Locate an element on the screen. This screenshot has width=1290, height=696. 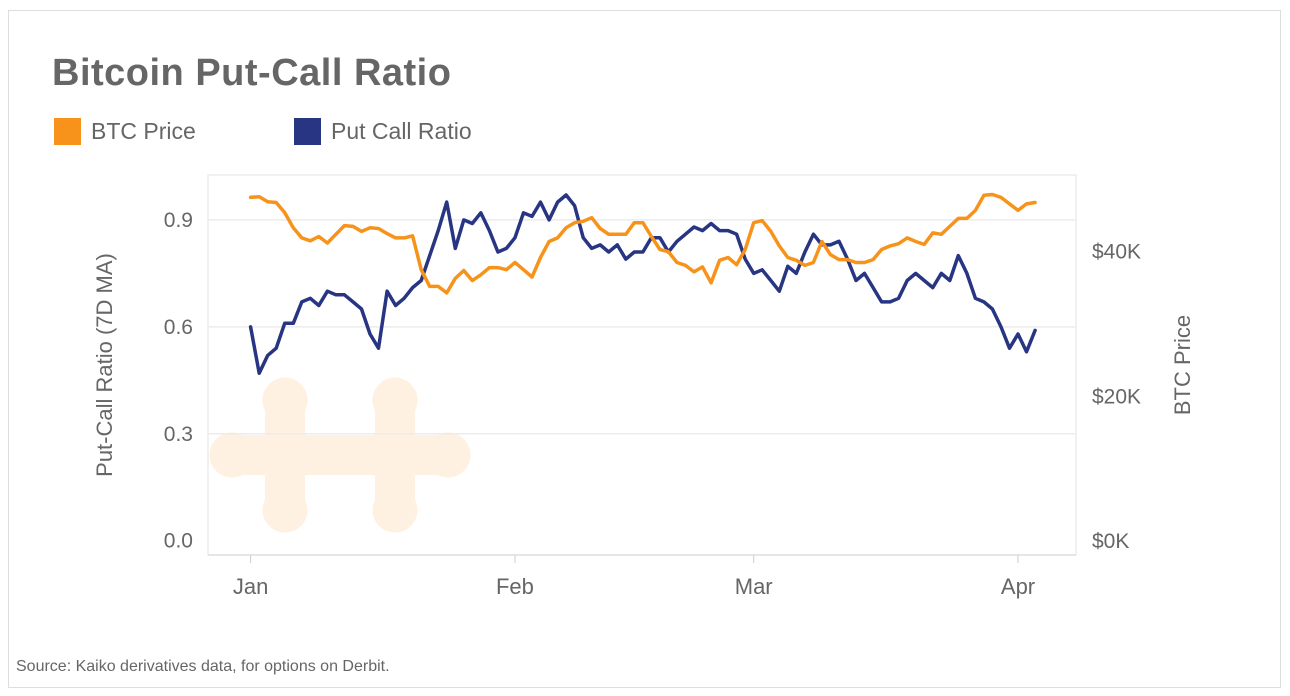
left-tick-label: 0.3 is located at coordinates (178, 434).